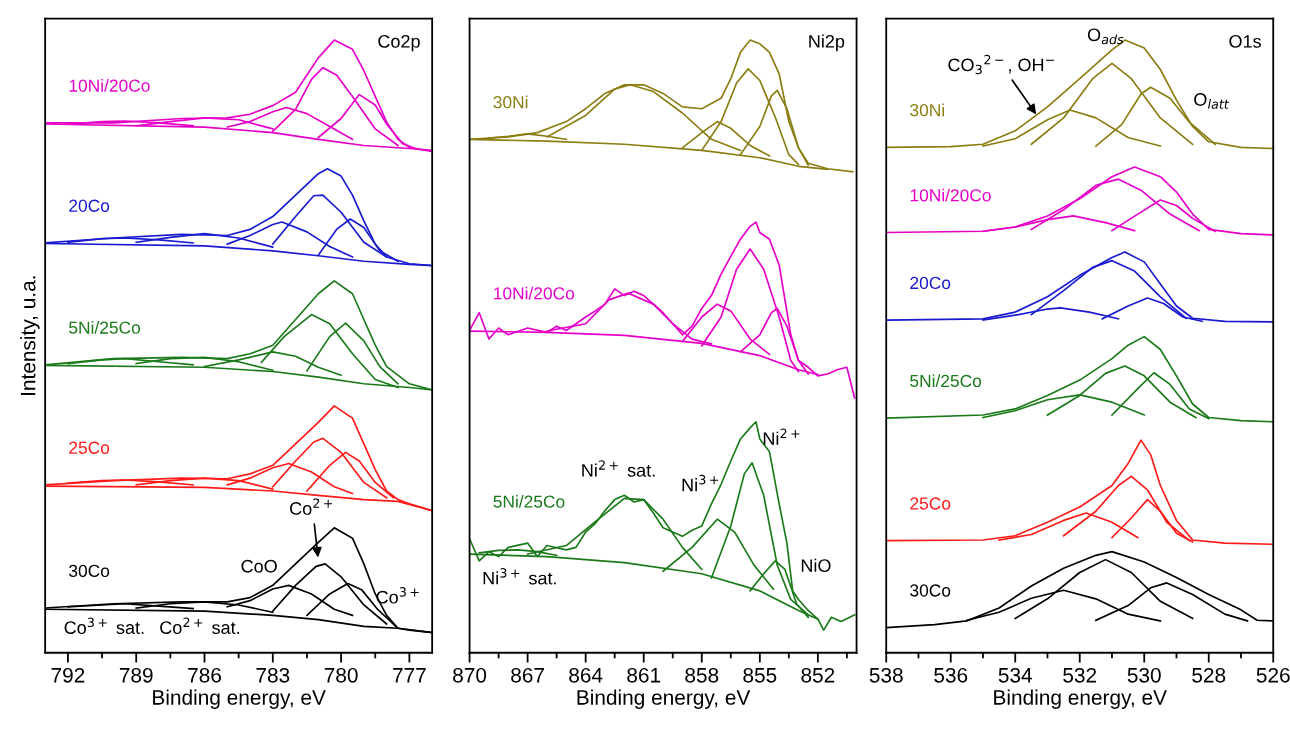  Describe the element at coordinates (1209, 675) in the screenshot. I see `x-tick-label: 528` at that location.